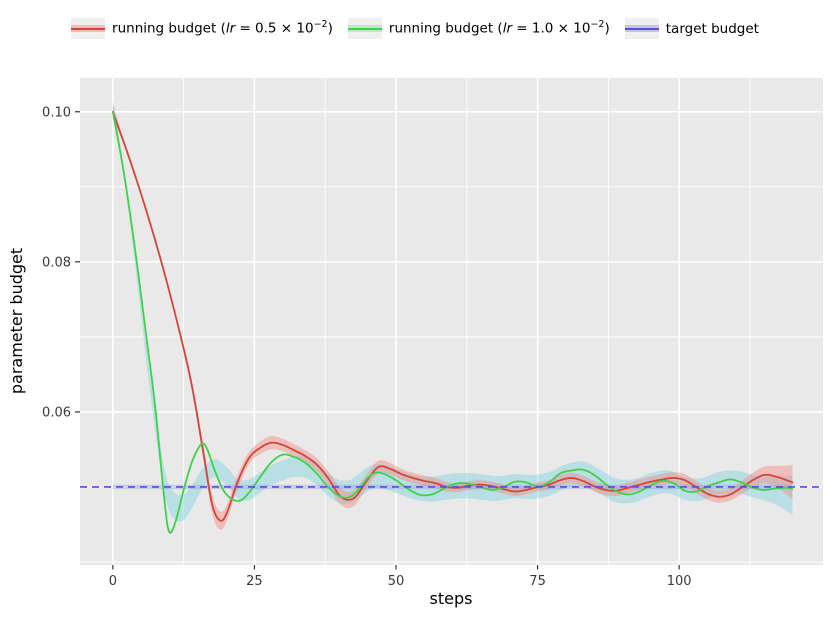 The width and height of the screenshot is (830, 623). I want to click on y-tick-label: 0.08, so click(56, 262).